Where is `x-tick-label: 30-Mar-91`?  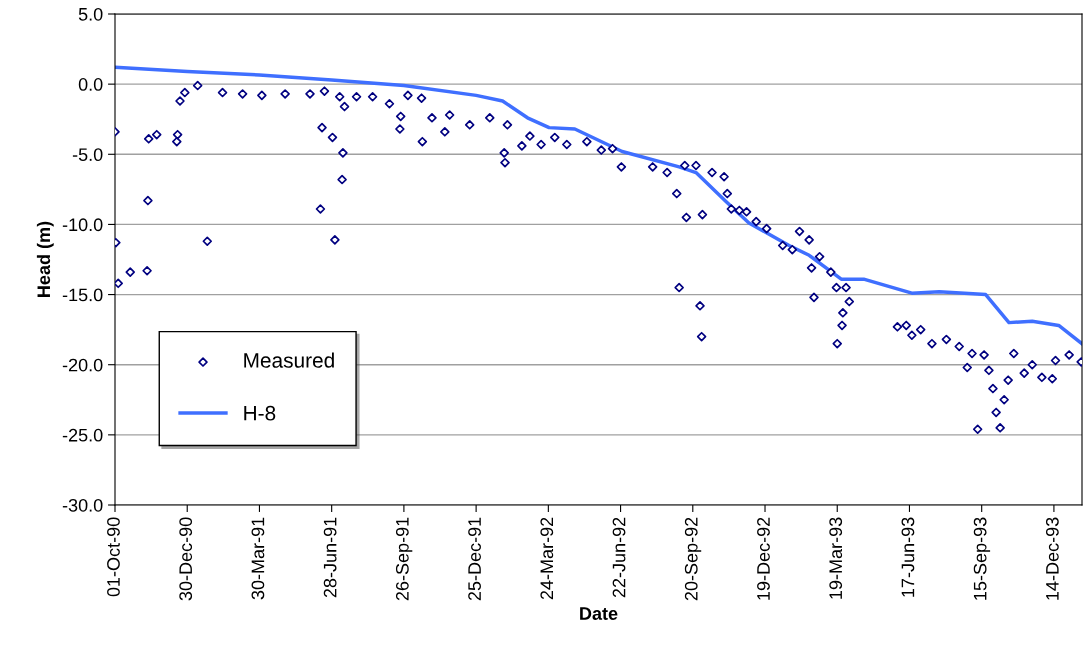 x-tick-label: 30-Mar-91 is located at coordinates (258, 558).